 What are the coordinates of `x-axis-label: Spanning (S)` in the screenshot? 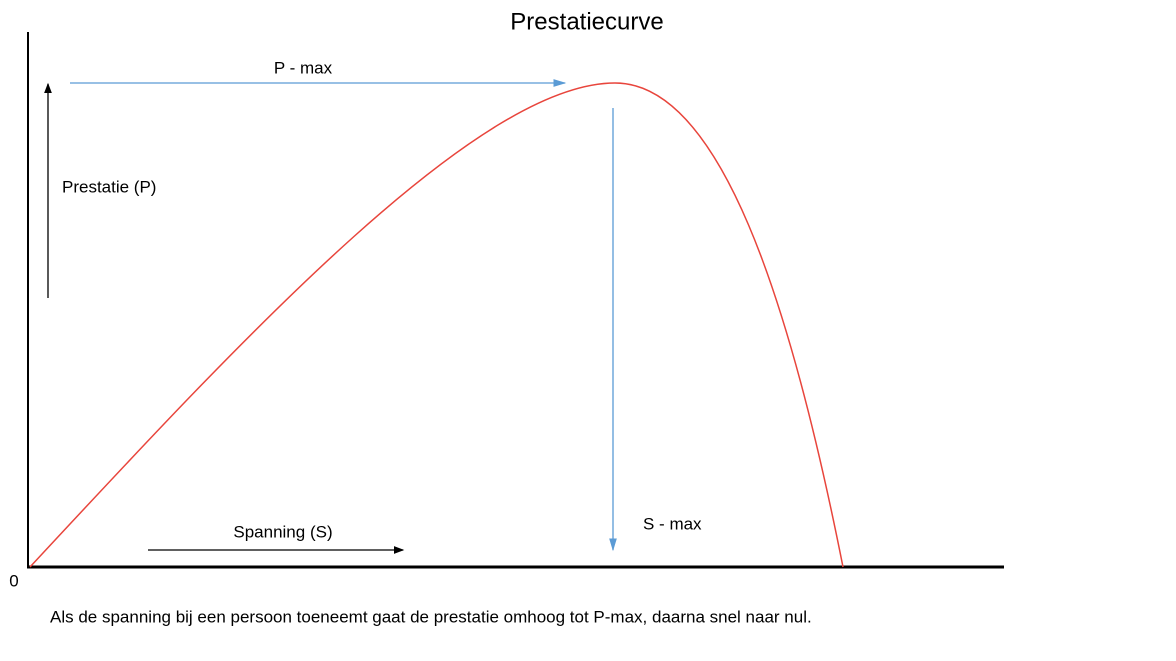 It's located at (282, 531).